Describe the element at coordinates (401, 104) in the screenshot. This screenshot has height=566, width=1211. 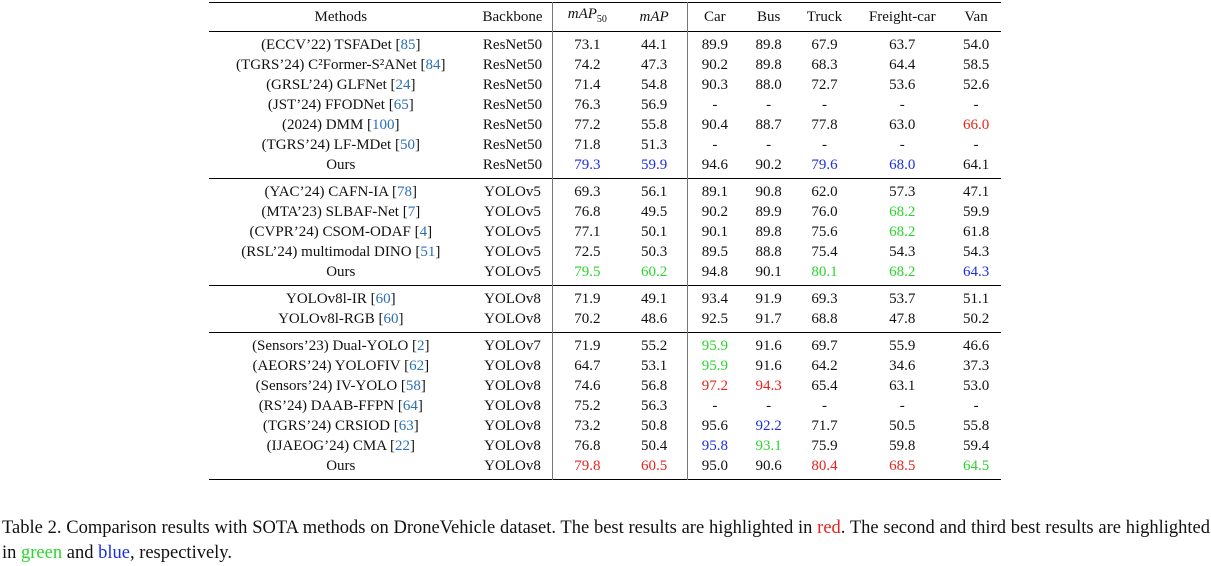
I see `citation-link: 65` at that location.